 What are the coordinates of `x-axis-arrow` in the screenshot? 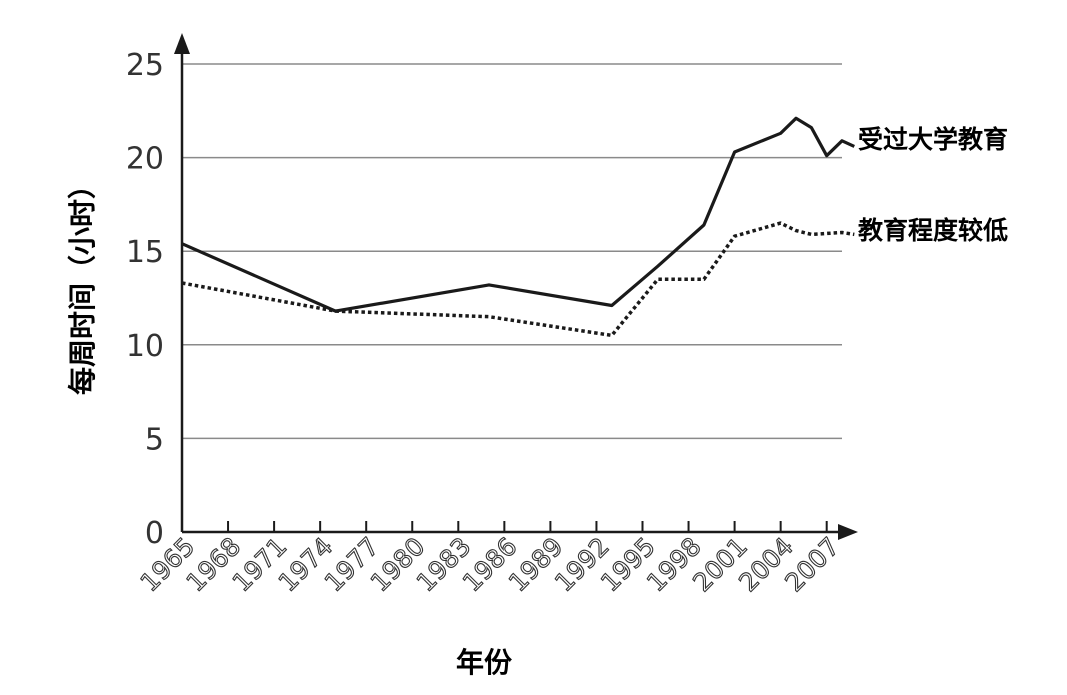 It's located at (848, 532).